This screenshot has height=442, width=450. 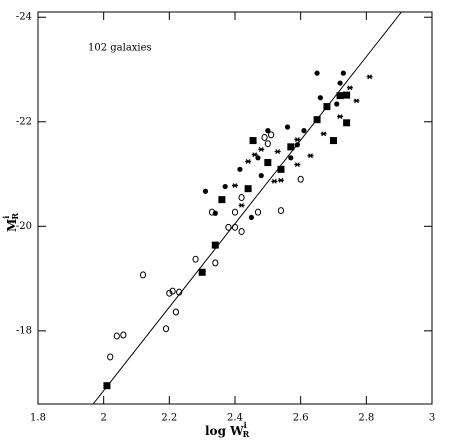 What do you see at coordinates (6, 217) in the screenshot?
I see `y-label-sup: i` at bounding box center [6, 217].